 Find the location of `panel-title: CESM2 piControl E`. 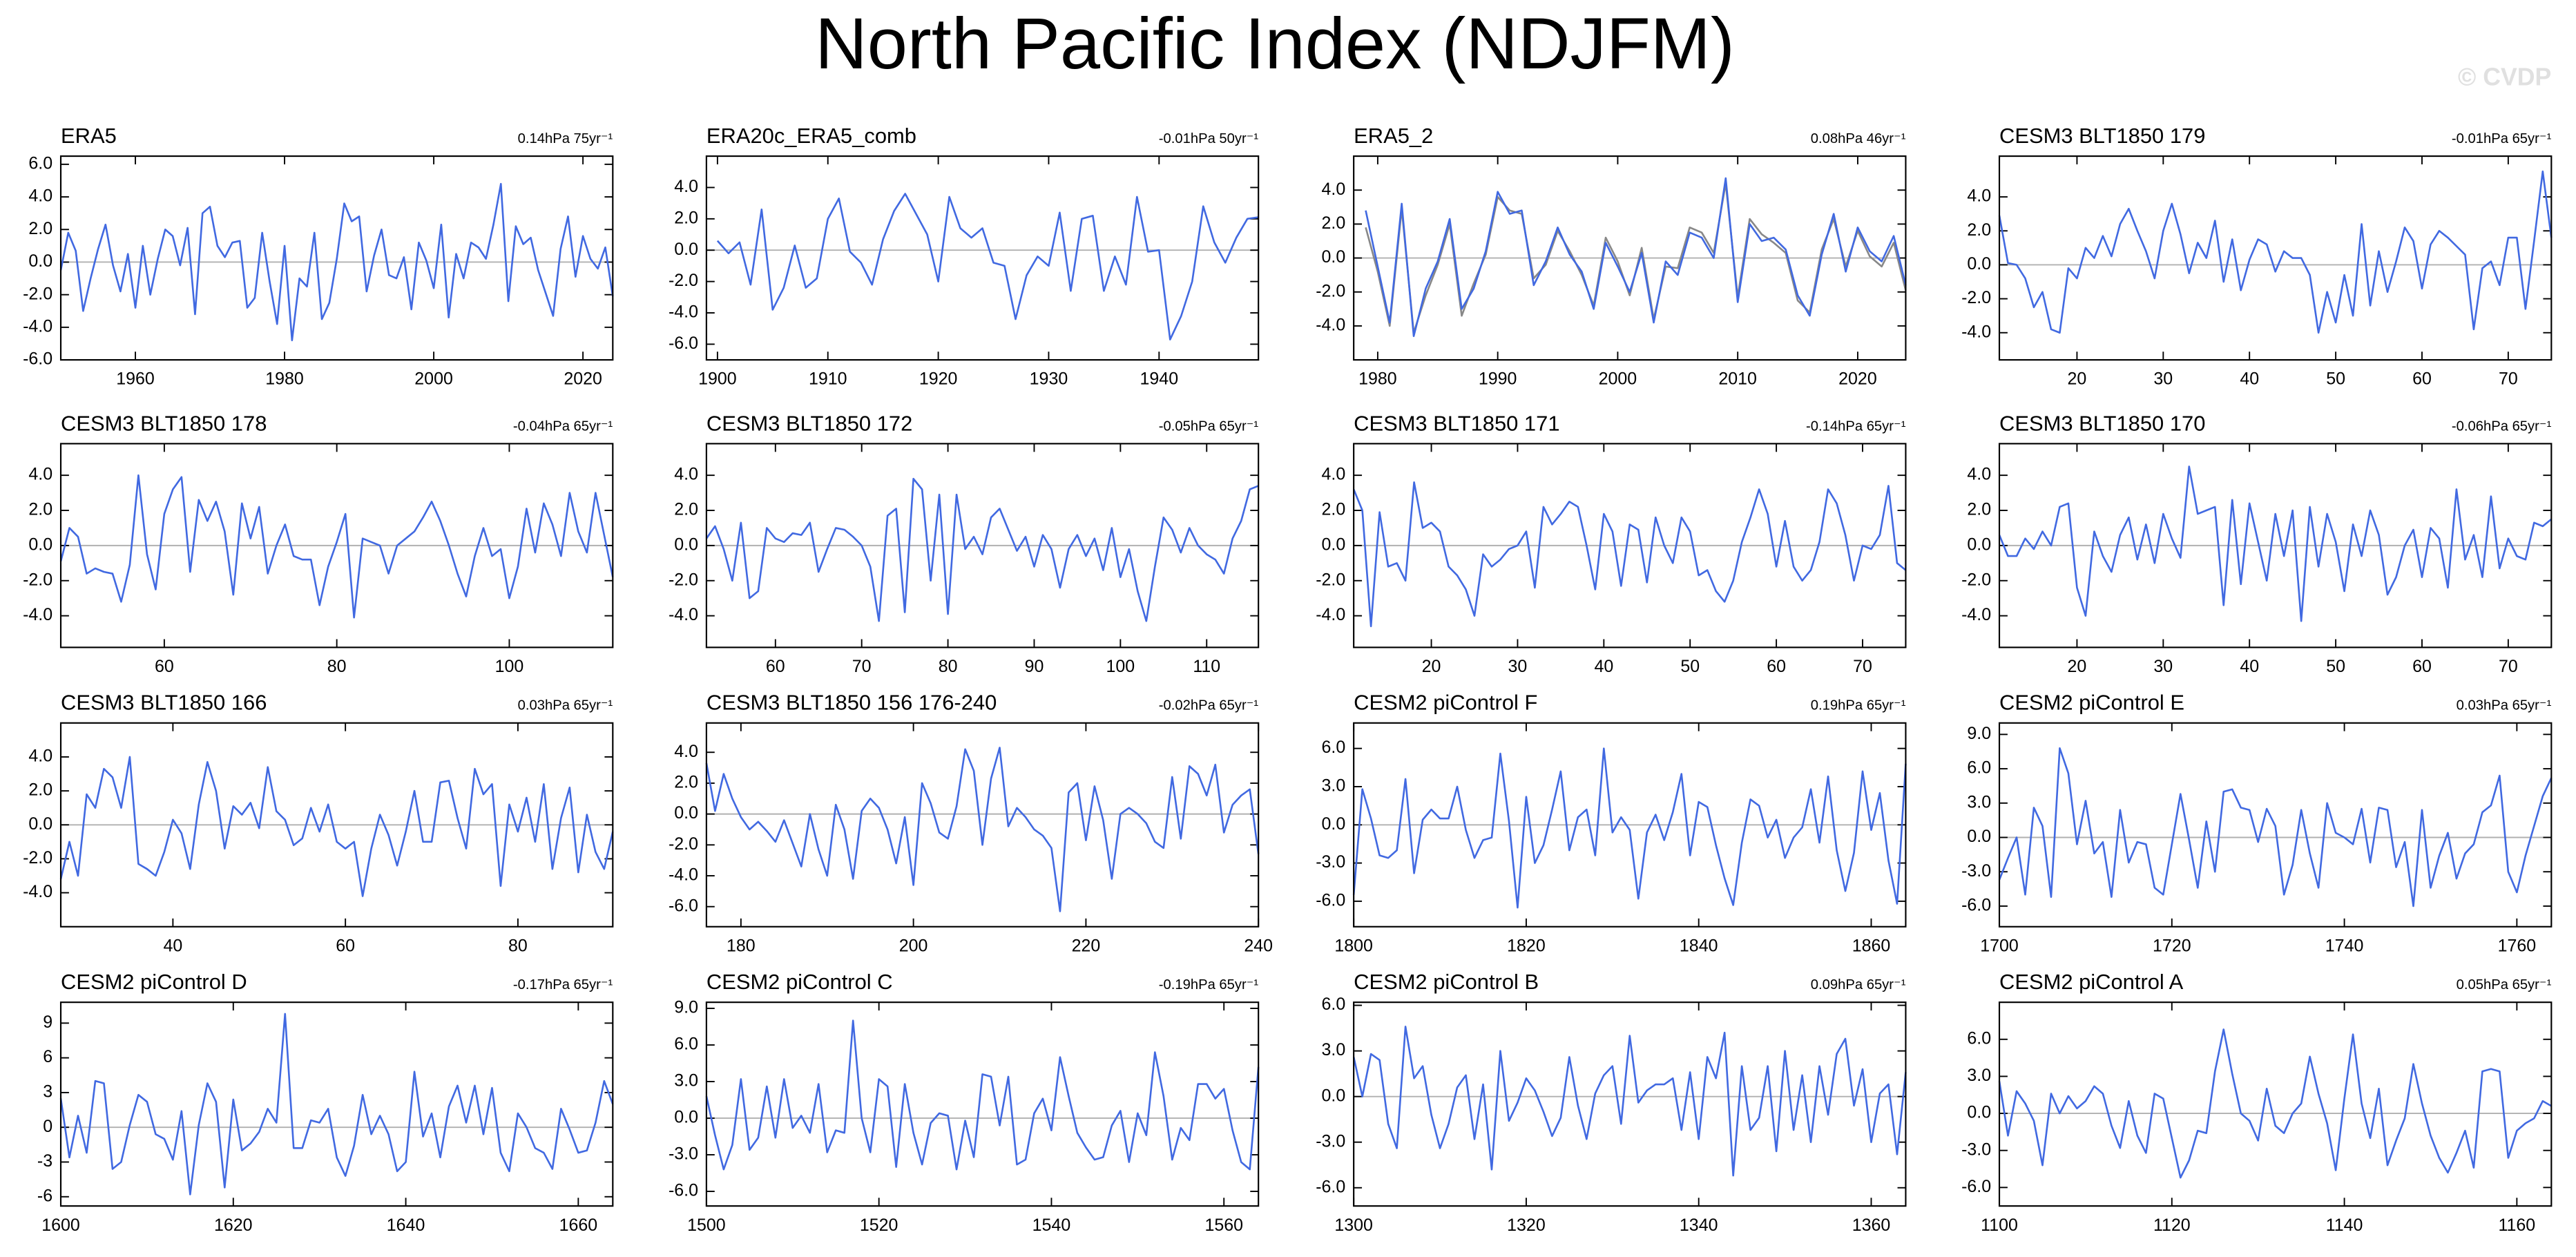

panel-title: CESM2 piControl E is located at coordinates (2091, 703).